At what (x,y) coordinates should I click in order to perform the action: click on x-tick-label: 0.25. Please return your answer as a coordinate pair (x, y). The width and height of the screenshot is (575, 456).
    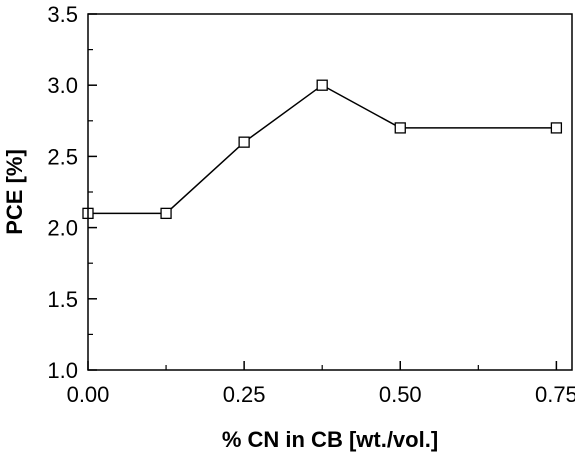
    Looking at the image, I should click on (244, 394).